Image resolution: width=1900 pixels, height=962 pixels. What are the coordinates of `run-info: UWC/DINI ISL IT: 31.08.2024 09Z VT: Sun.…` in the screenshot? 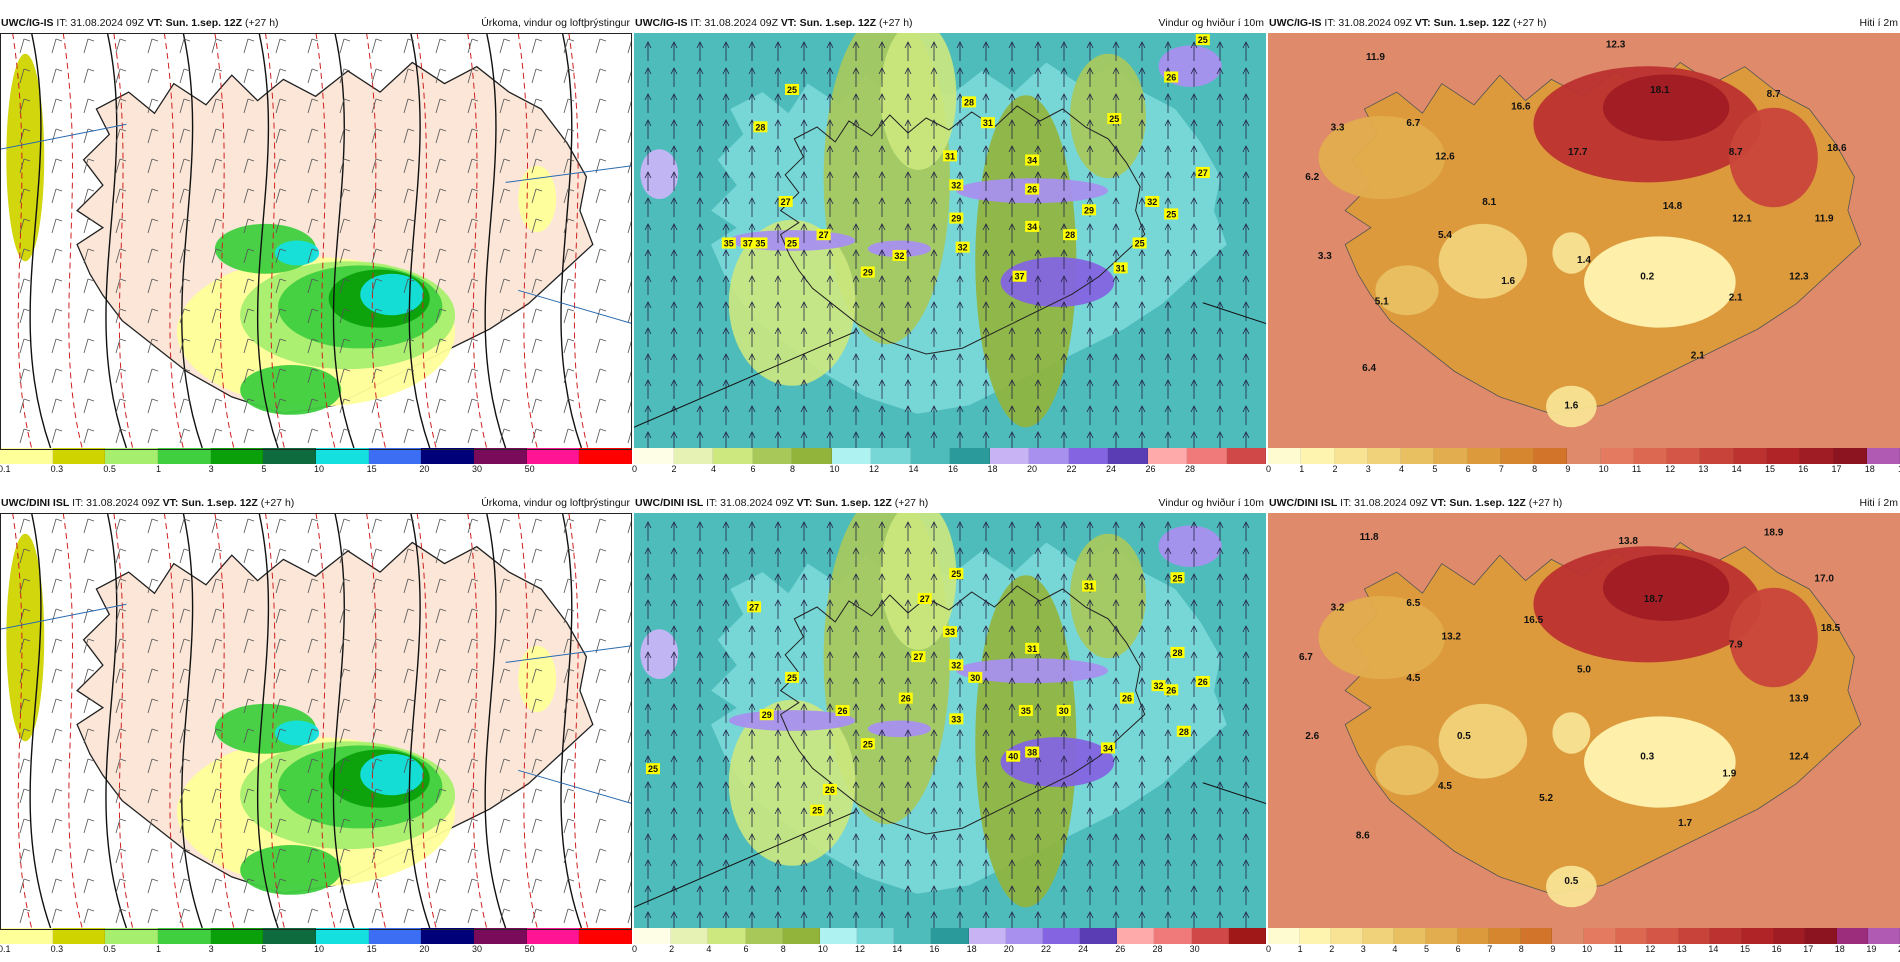 It's located at (781, 503).